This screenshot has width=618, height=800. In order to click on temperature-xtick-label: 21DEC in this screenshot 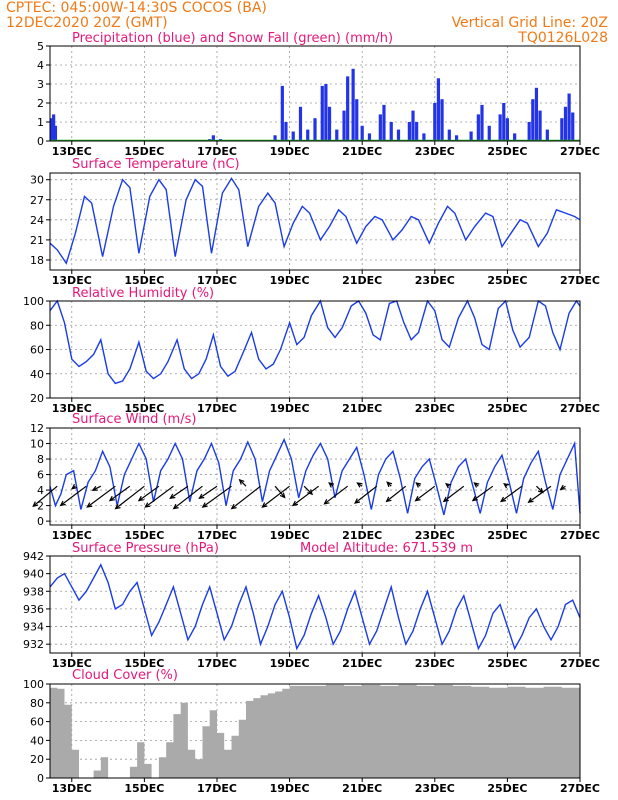, I will do `click(362, 280)`.